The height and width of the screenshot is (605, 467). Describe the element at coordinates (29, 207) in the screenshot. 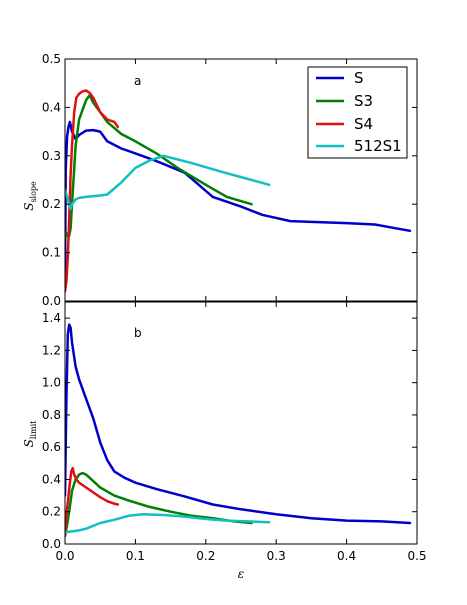

I see `panel-a-ylabel-main: S` at that location.